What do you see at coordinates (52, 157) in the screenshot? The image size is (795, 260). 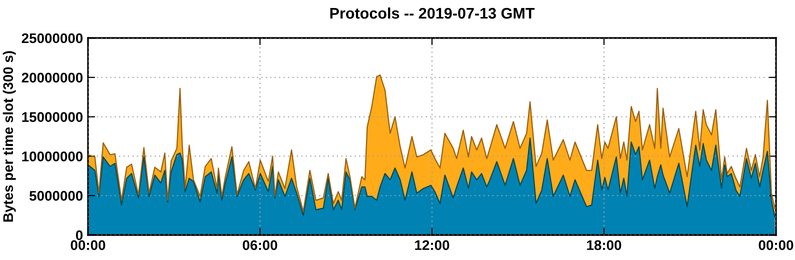 I see `y-tick-label: 10000000` at bounding box center [52, 157].